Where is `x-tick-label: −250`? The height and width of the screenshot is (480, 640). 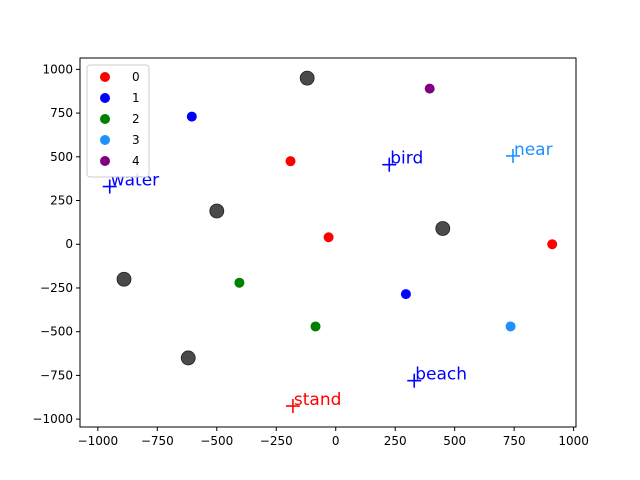 x-tick-label: −250 is located at coordinates (276, 441).